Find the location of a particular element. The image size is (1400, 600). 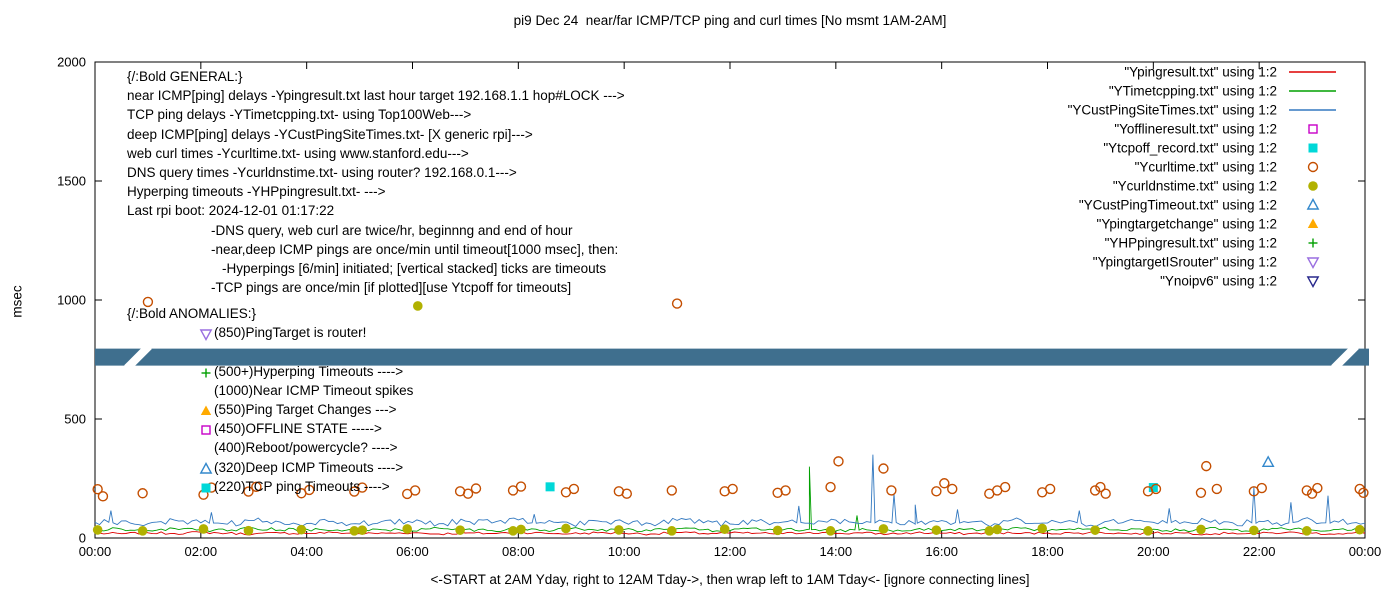

series-Ytcpoff_record.txt is located at coordinates (851, 487).